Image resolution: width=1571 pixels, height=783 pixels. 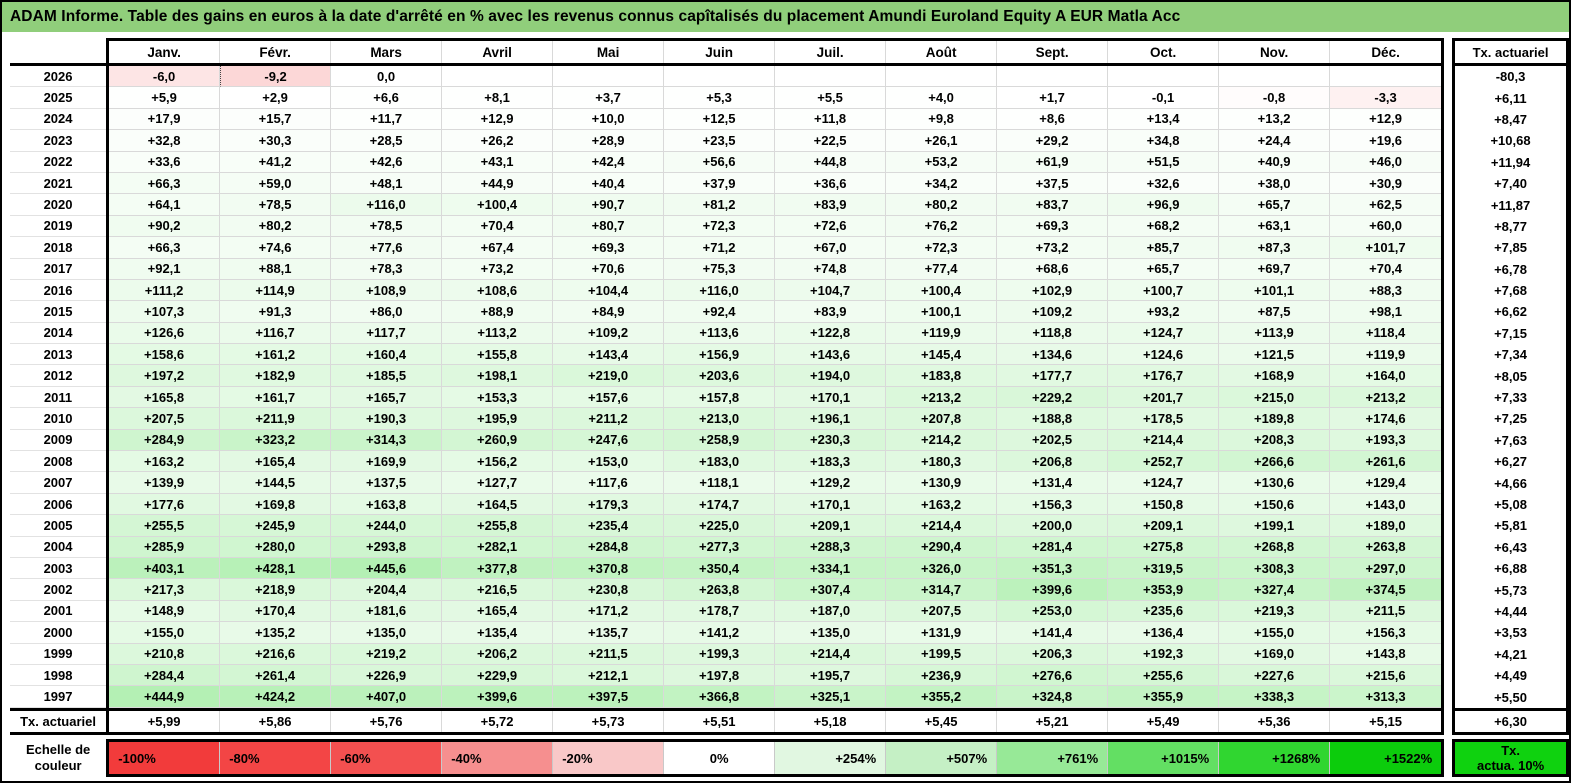 I want to click on gain-cell: +4,0, so click(x=942, y=98).